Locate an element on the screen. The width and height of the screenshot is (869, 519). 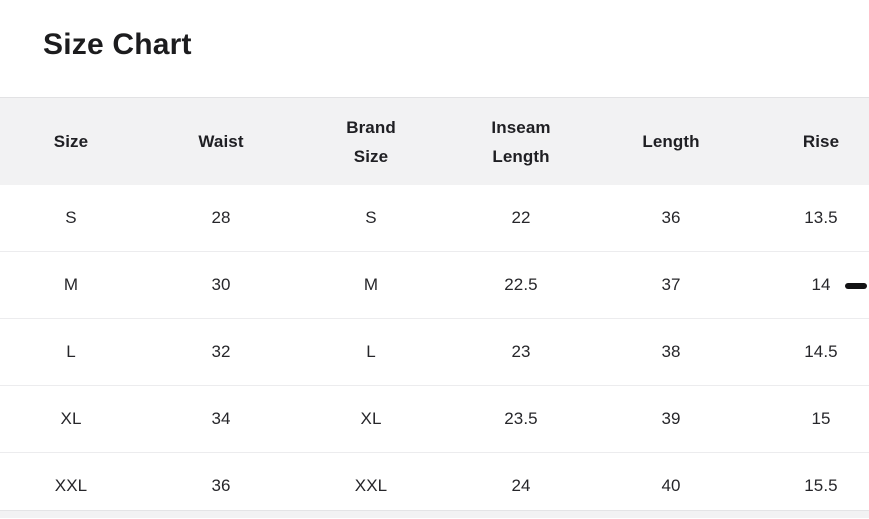
column-header-size: Size is located at coordinates (73, 142).